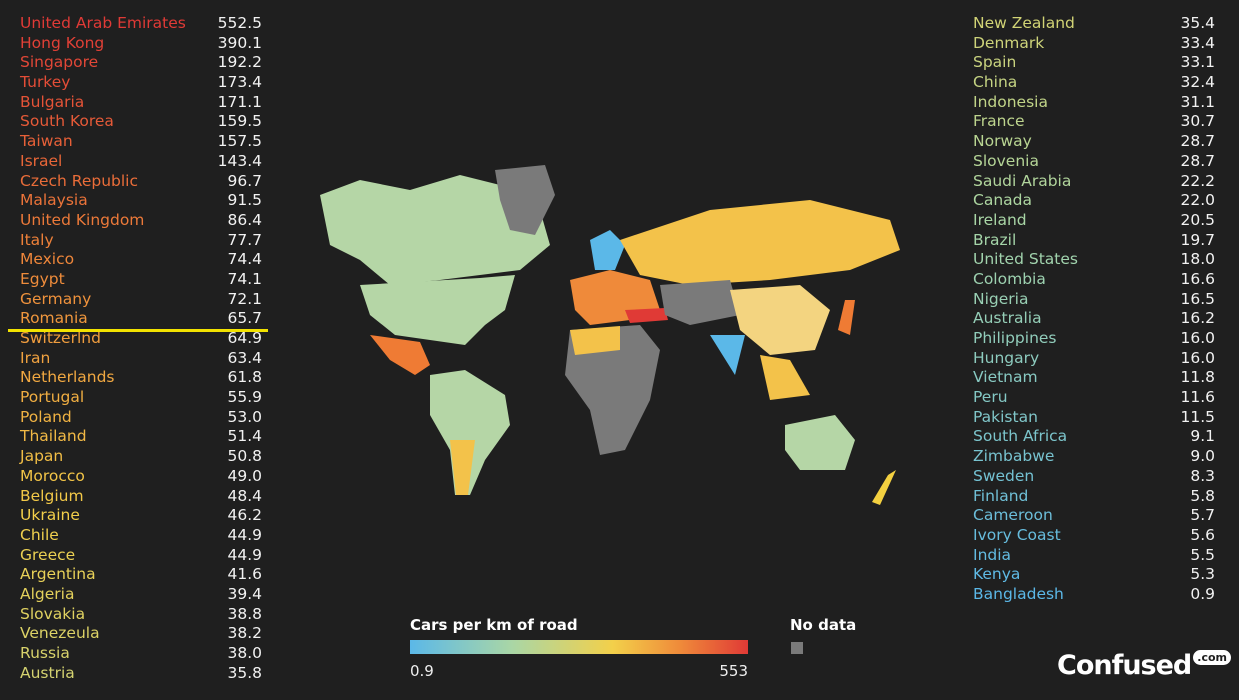 This screenshot has height=700, width=1239. Describe the element at coordinates (1006, 160) in the screenshot. I see `country-name: Slovenia` at that location.